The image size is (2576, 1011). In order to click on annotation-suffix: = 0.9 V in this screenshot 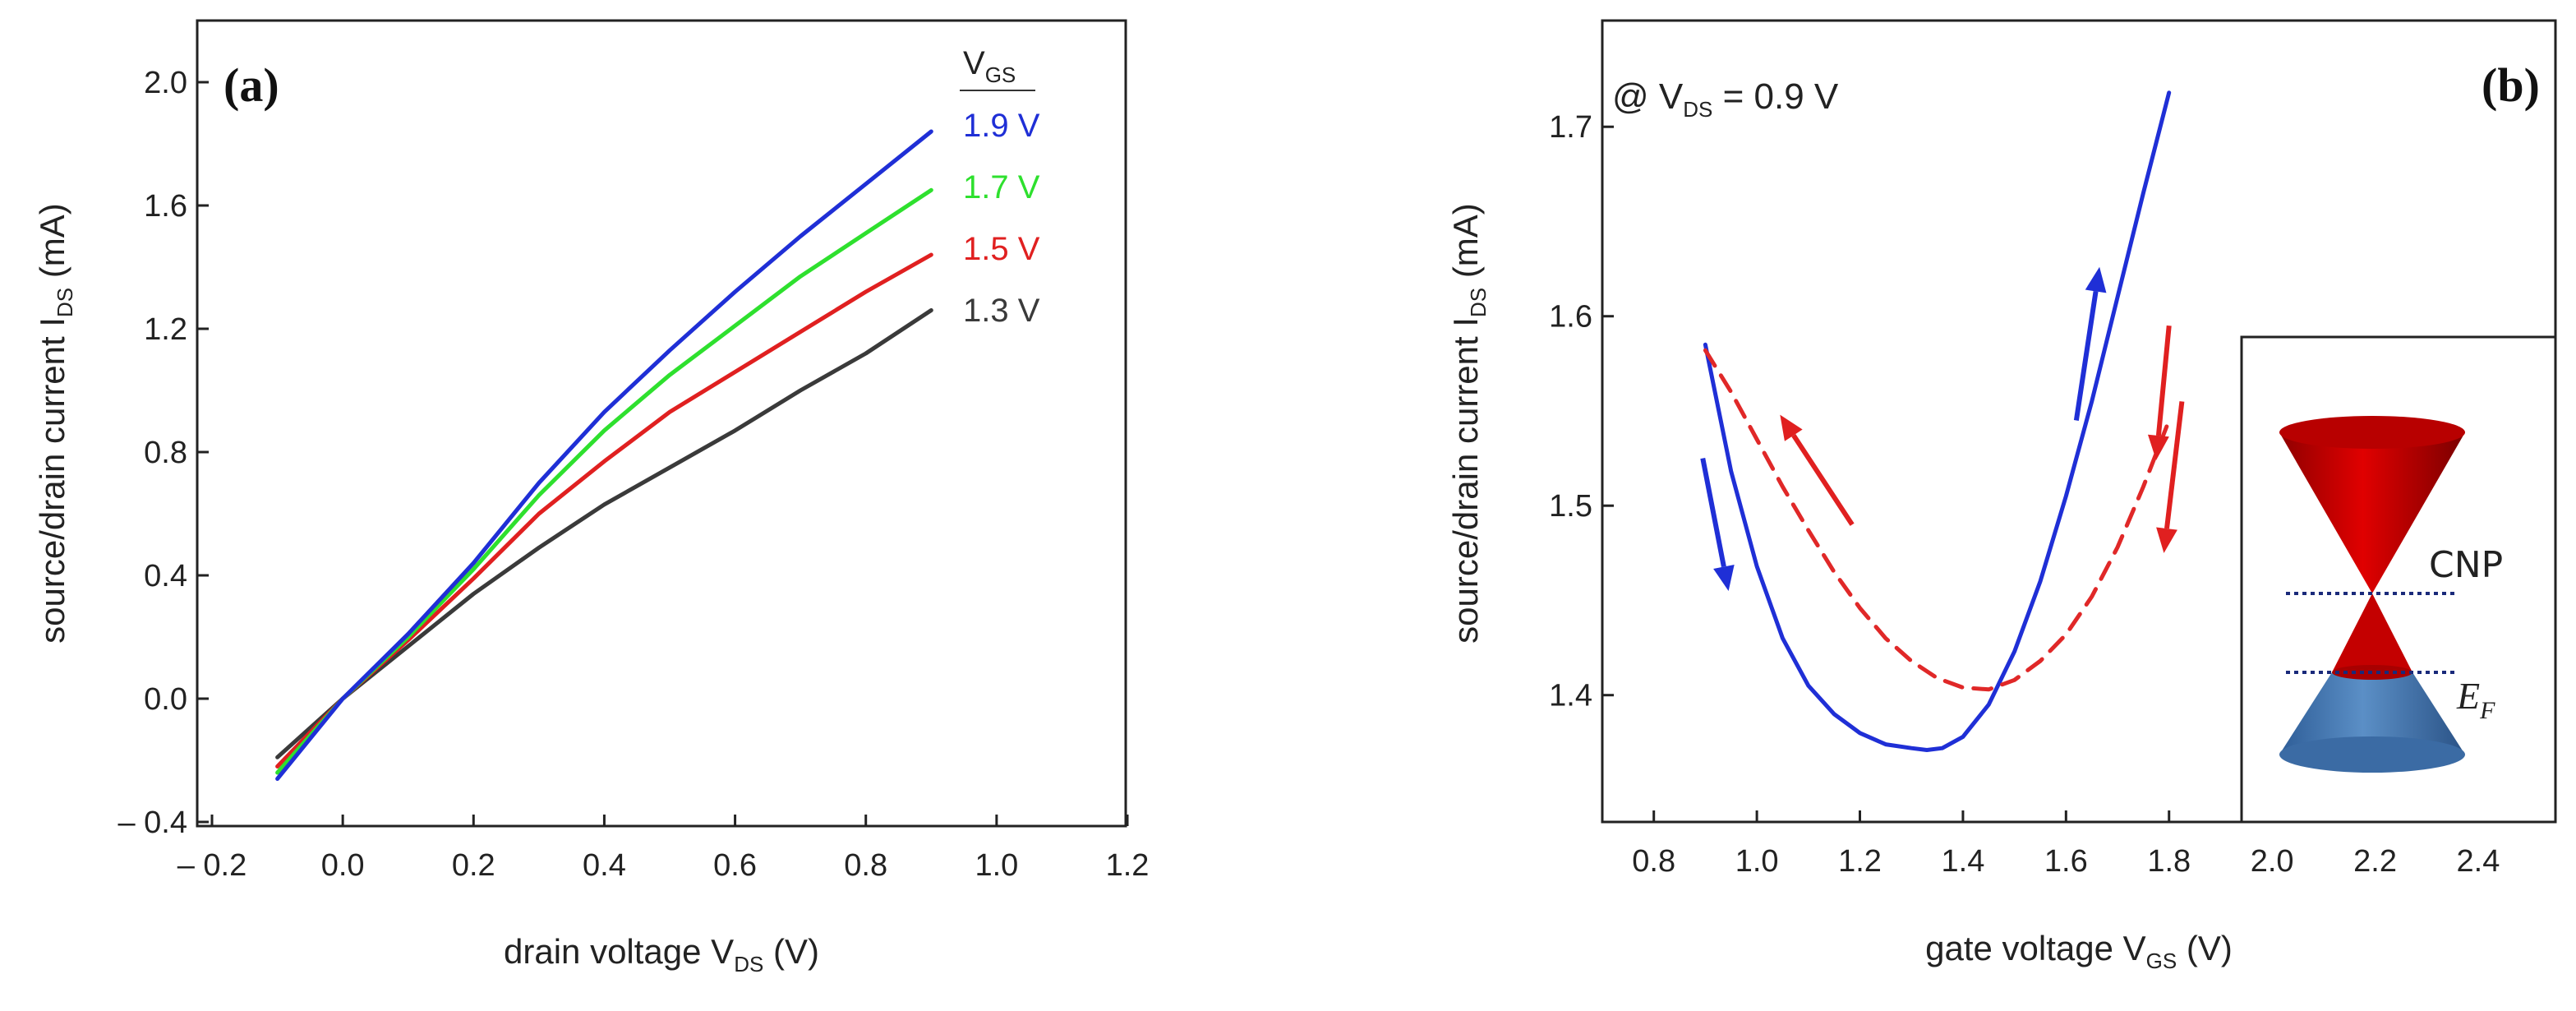, I will do `click(1775, 96)`.